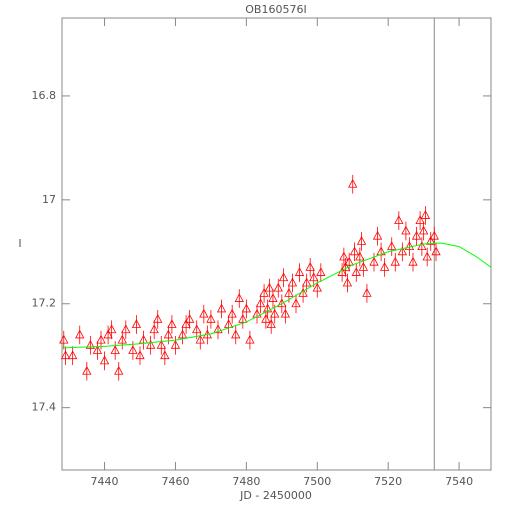  I want to click on x-tick-label: 7520, so click(388, 481).